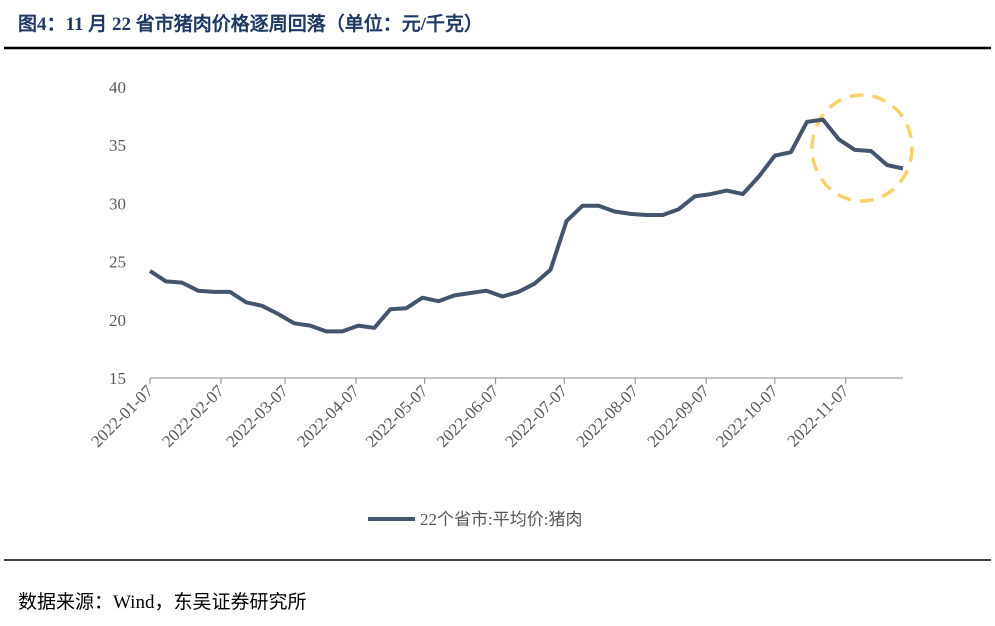 The width and height of the screenshot is (995, 626). I want to click on y-tick-label: 25, so click(117, 262).